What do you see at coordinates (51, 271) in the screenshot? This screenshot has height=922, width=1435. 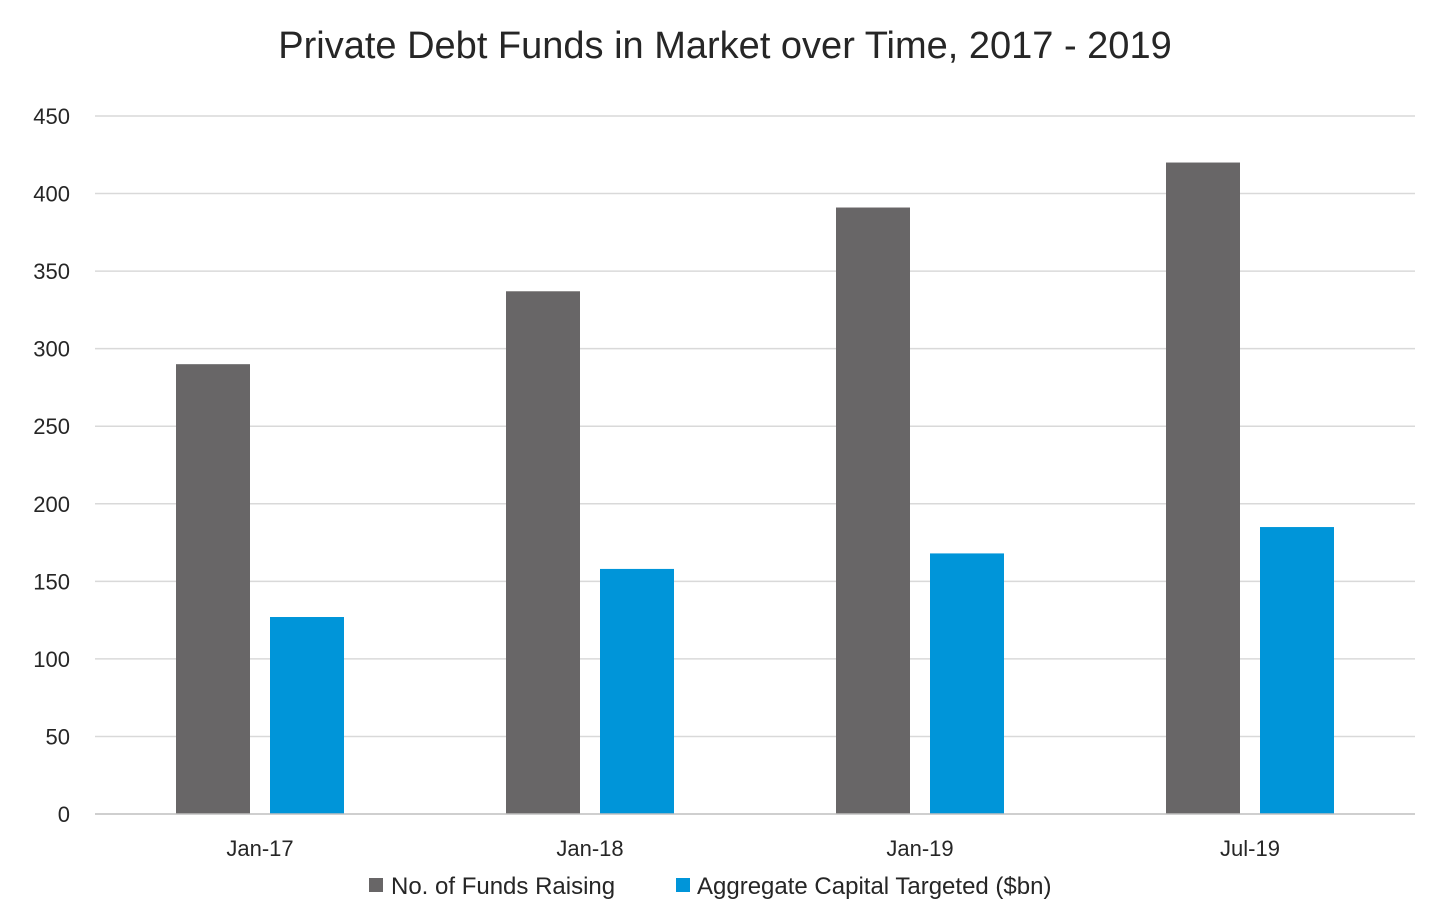 I see `y-tick-label: 350` at bounding box center [51, 271].